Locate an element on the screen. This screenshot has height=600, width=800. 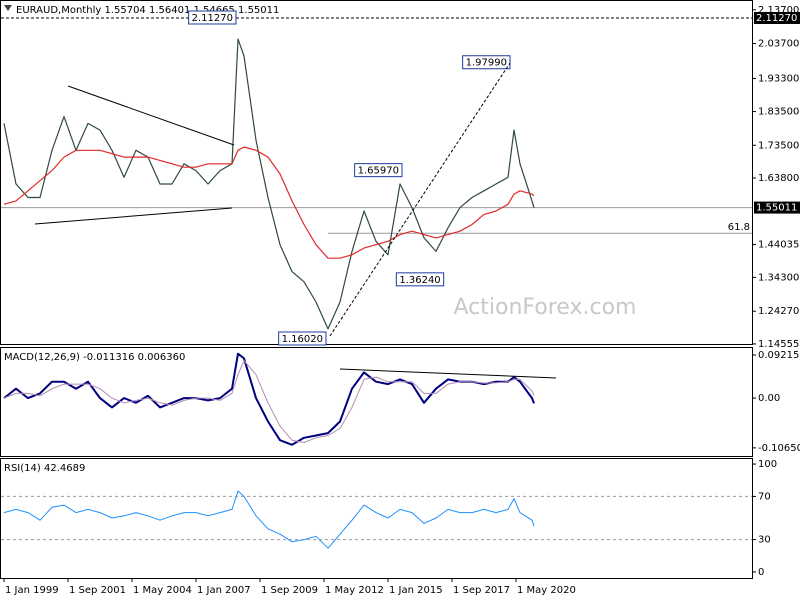
panel-title: RSI(14) 42.4689 is located at coordinates (44, 468).